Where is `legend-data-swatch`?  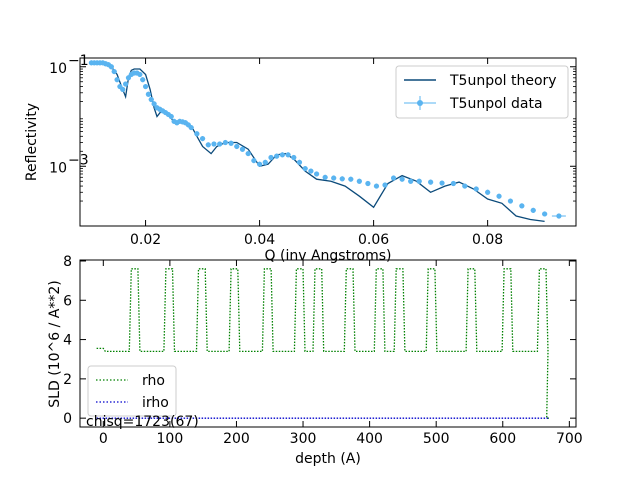 legend-data-swatch is located at coordinates (420, 103).